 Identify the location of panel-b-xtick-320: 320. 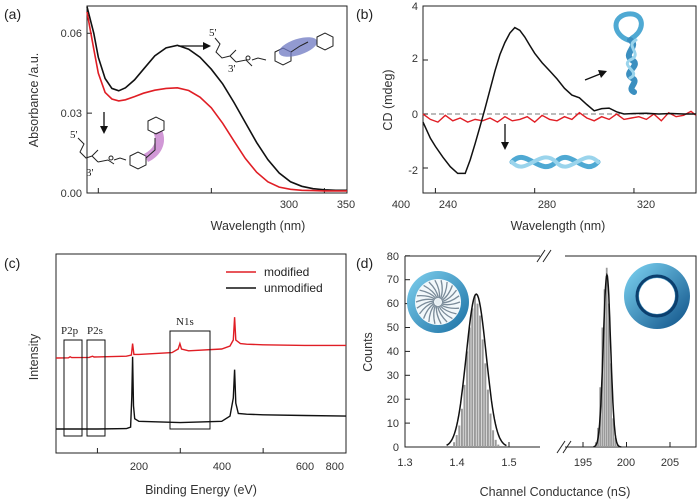
(646, 205).